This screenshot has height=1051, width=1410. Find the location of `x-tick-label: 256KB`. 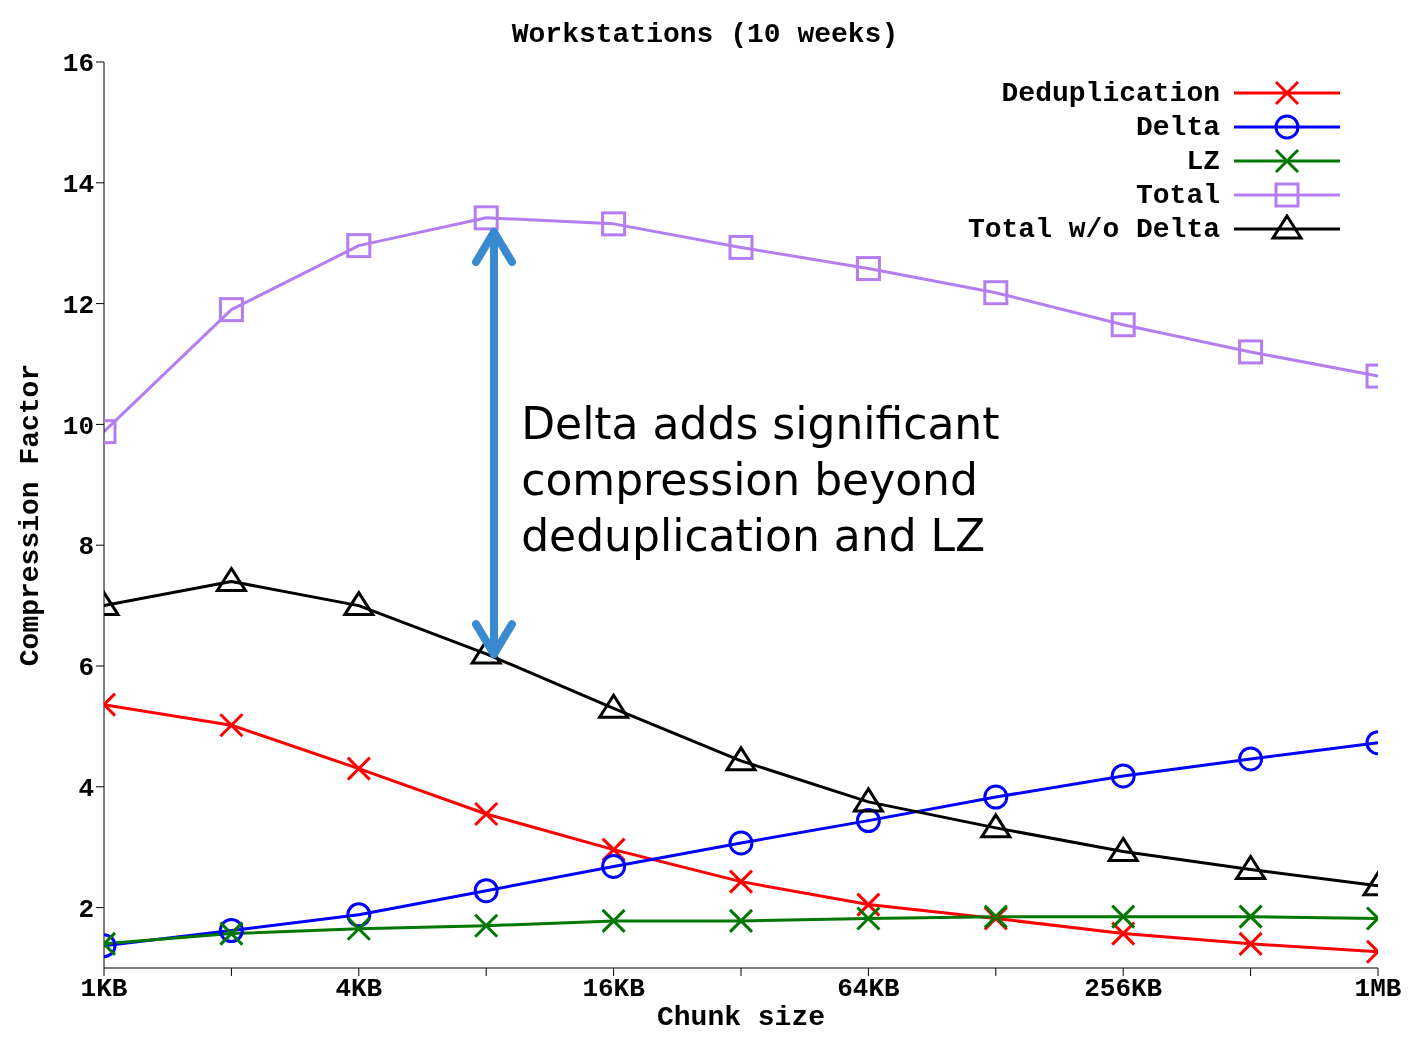

x-tick-label: 256KB is located at coordinates (1123, 989).